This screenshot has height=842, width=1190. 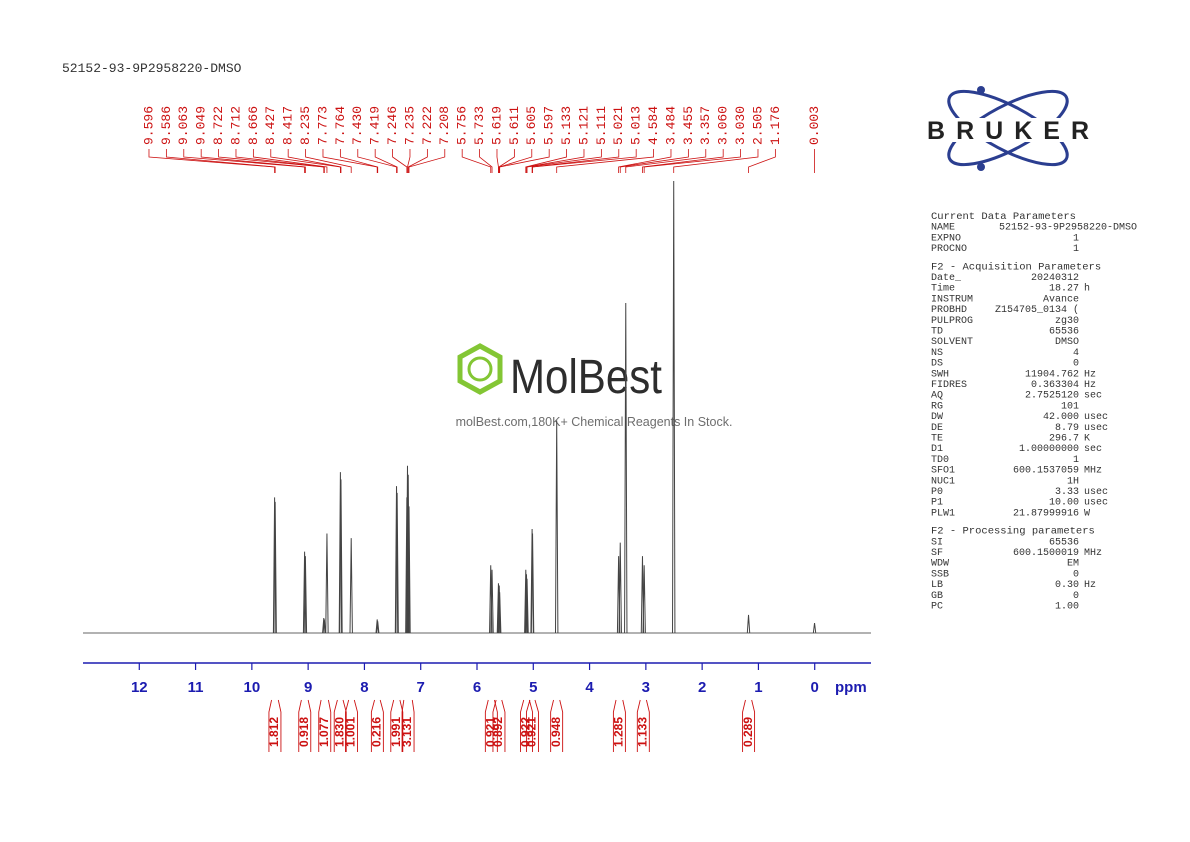 I want to click on parameter-unit: sec, so click(x=1093, y=449).